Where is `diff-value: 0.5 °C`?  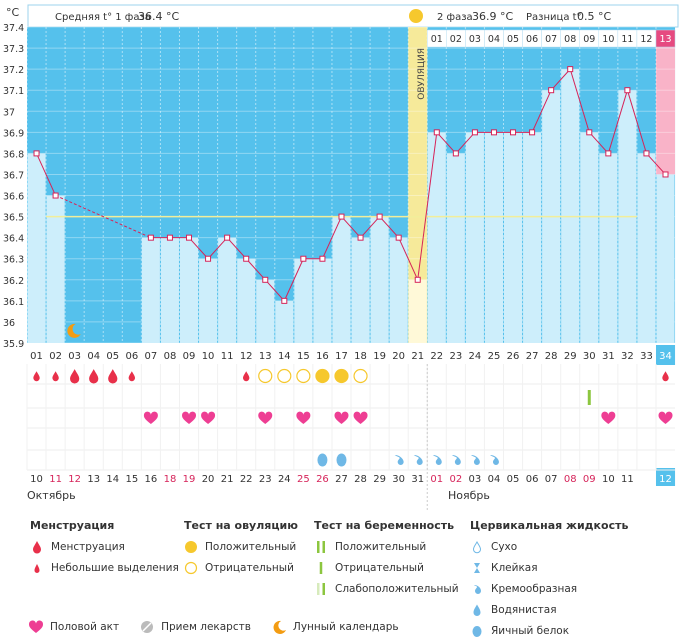 diff-value: 0.5 °C is located at coordinates (594, 16).